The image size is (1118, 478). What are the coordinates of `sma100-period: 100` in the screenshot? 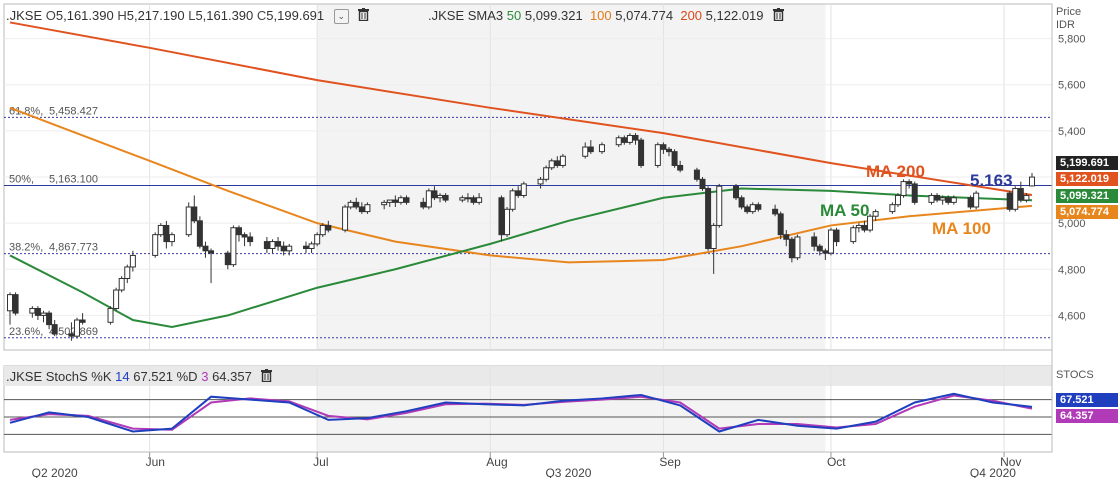 It's located at (600, 15).